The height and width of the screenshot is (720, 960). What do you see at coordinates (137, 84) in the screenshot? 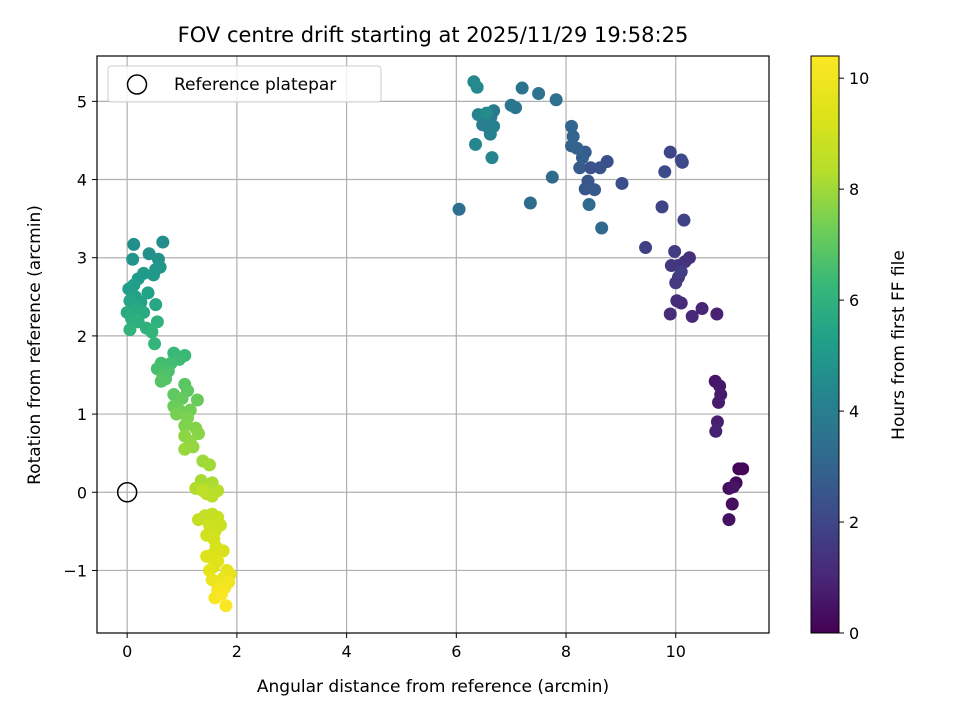
I see `legend-marker-icon` at bounding box center [137, 84].